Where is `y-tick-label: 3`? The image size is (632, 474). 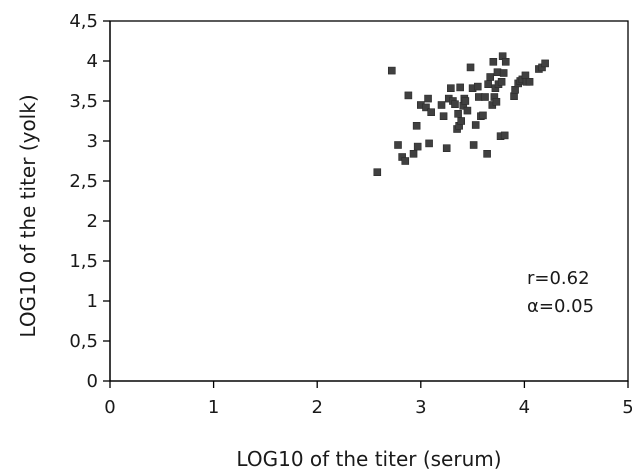
y-tick-label: 3 is located at coordinates (92, 141).